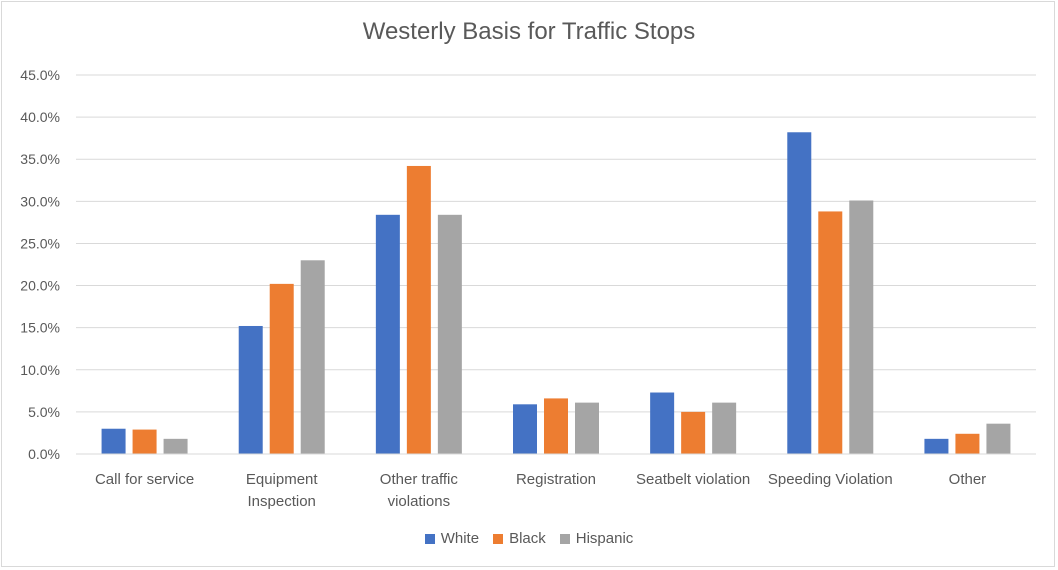 The height and width of the screenshot is (570, 1058). I want to click on x-tick-label: Other traffic violations, so click(419, 490).